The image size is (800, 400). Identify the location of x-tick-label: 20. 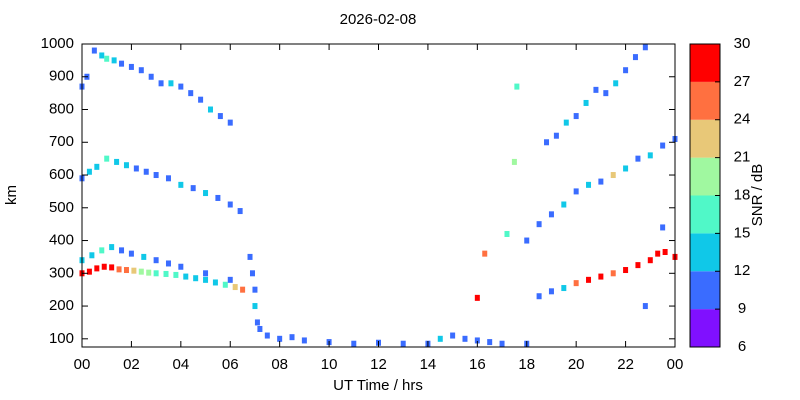
(576, 364).